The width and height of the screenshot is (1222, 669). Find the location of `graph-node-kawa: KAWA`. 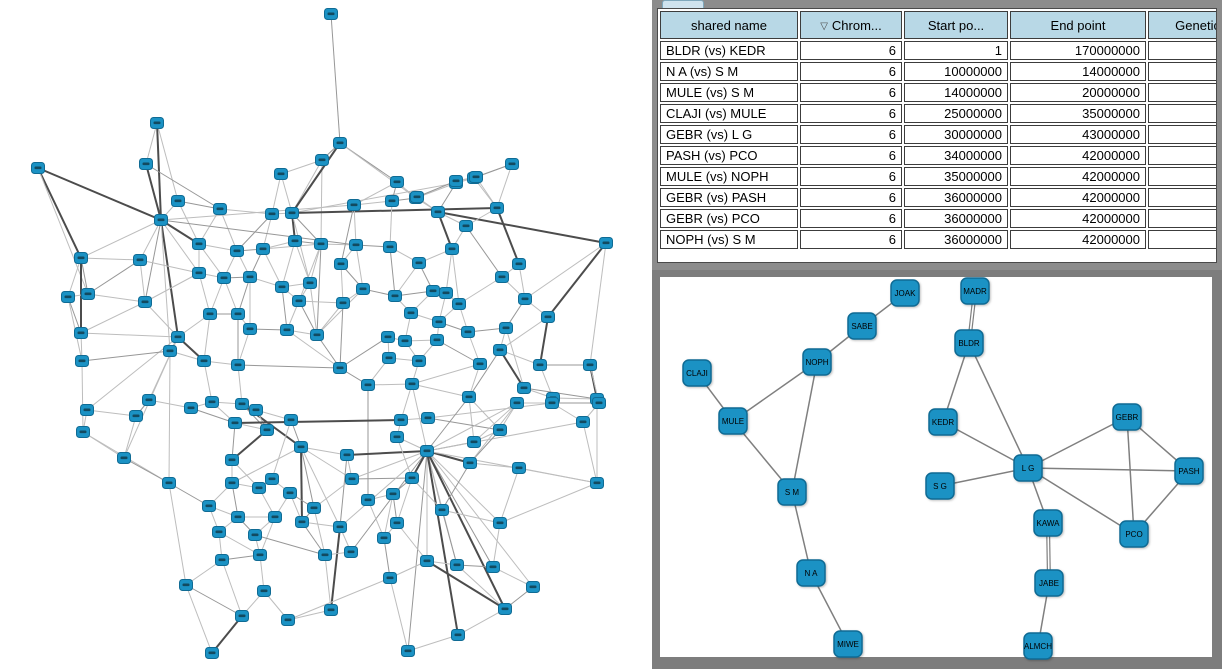

graph-node-kawa: KAWA is located at coordinates (1048, 523).